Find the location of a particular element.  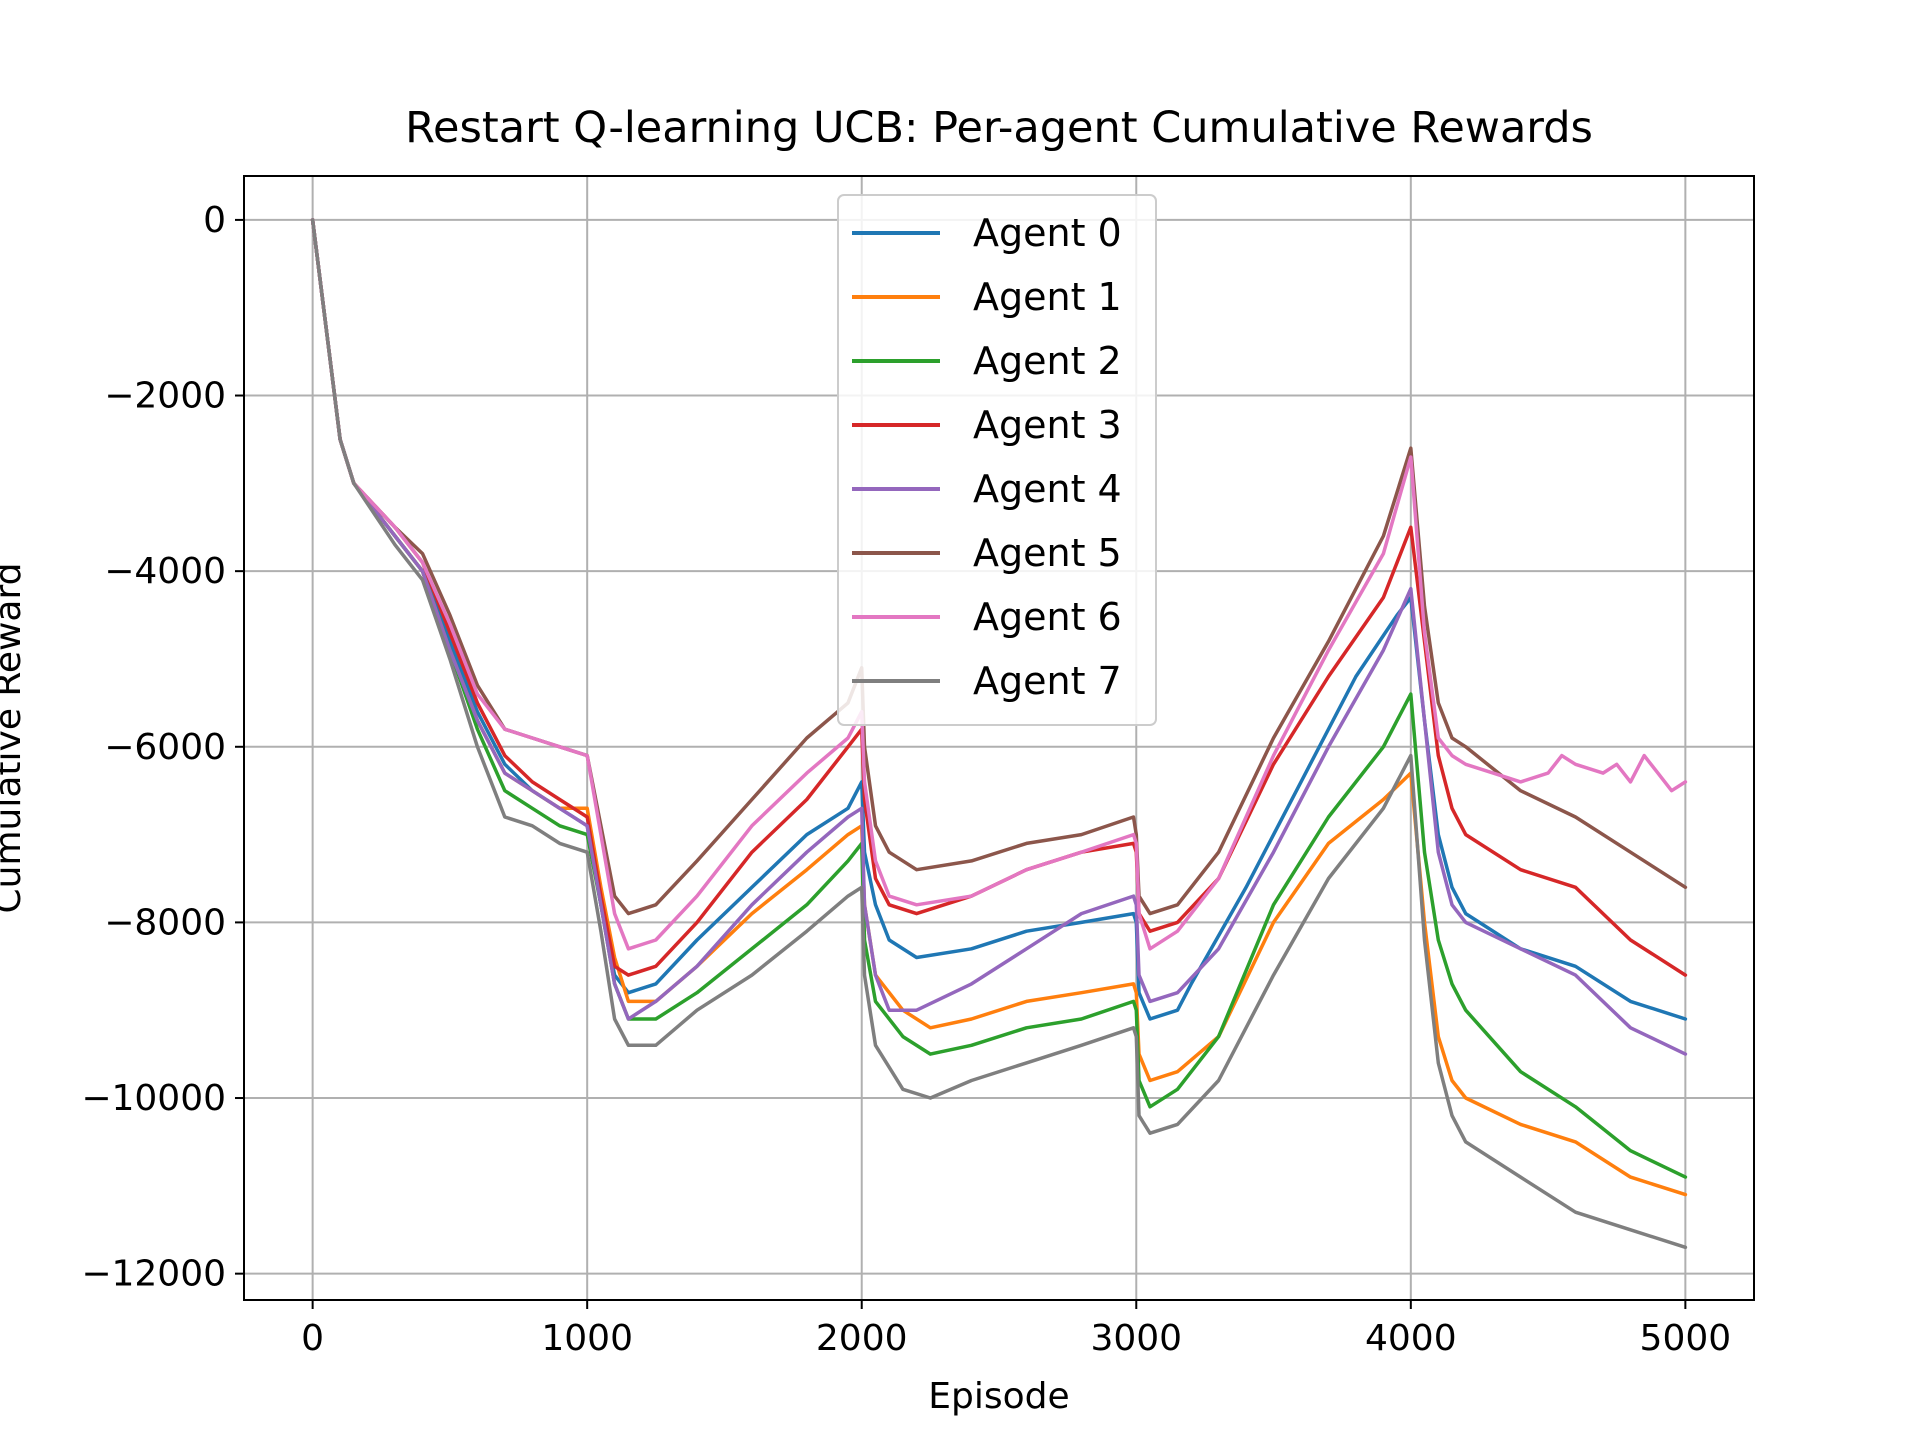

y-tick-label: −10000 is located at coordinates (153, 1098).